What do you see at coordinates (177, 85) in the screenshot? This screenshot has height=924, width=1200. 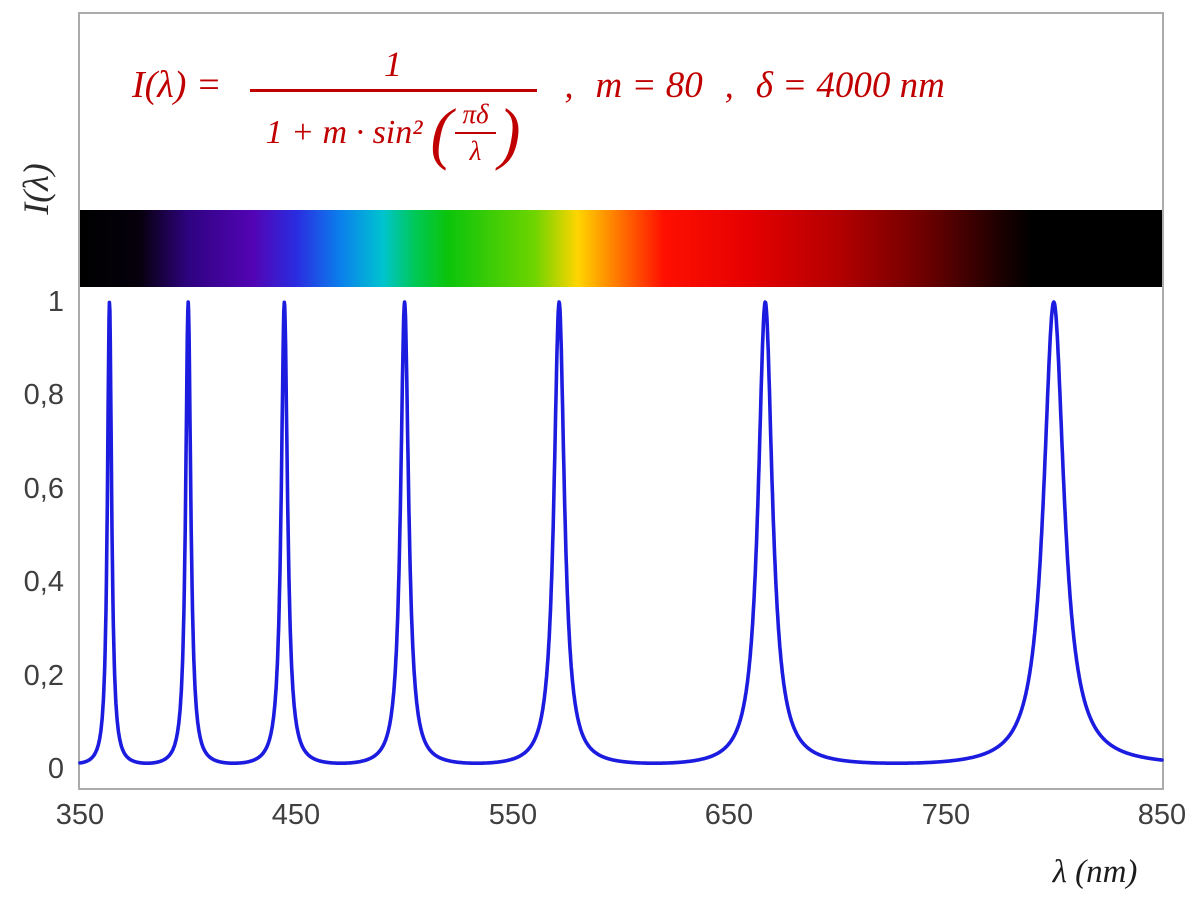 I see `formula-lhs: I(λ) =` at bounding box center [177, 85].